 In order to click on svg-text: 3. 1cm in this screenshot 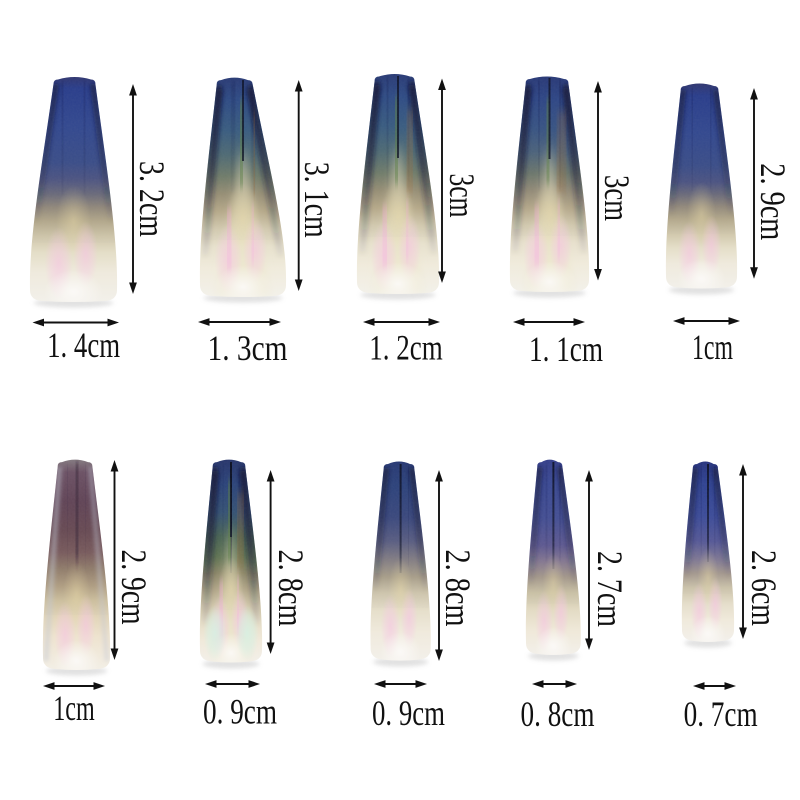, I will do `click(317, 200)`.